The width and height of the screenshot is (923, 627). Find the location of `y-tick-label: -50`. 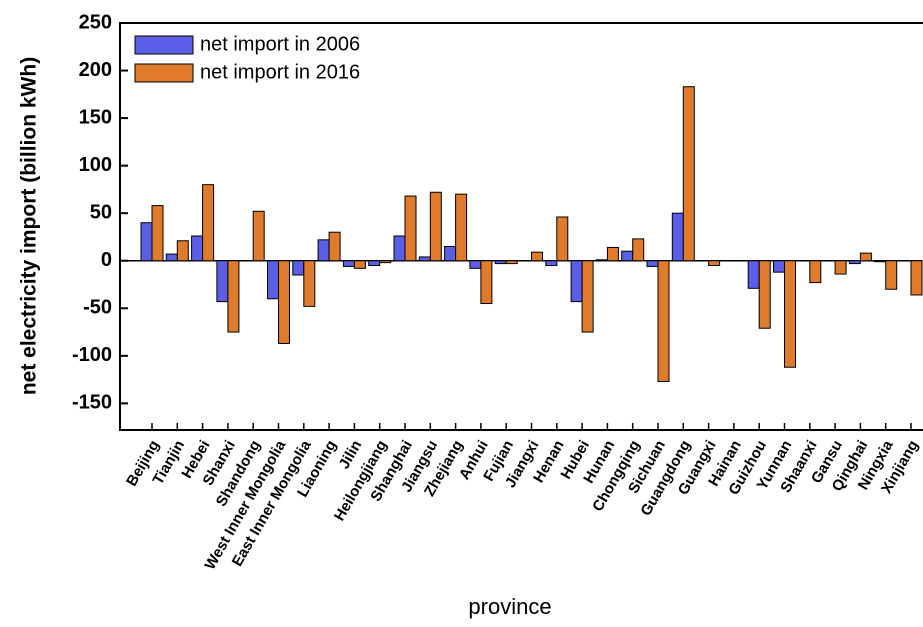

y-tick-label: -50 is located at coordinates (97, 308).